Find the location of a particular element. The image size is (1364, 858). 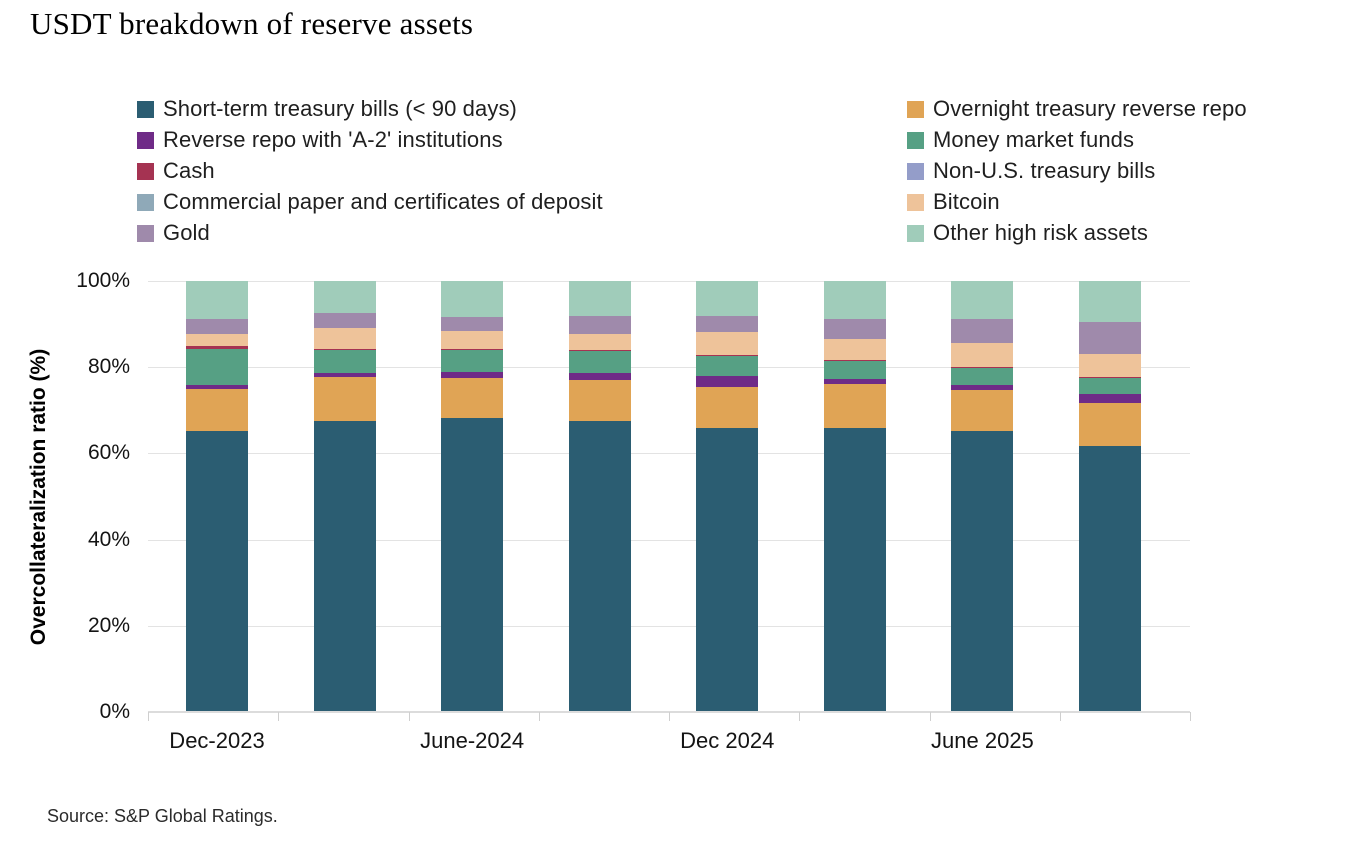

x-tick-label: June 2025 is located at coordinates (982, 740).